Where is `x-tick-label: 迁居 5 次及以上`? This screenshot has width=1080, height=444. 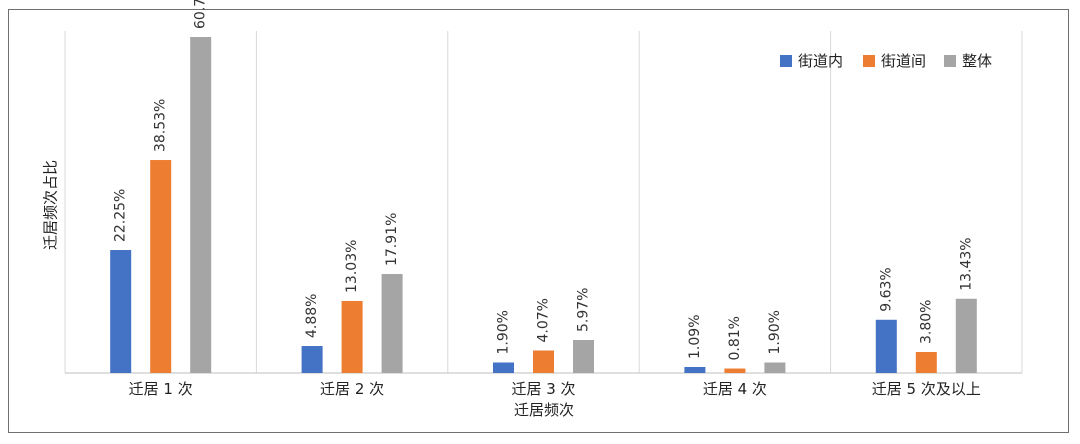
x-tick-label: 迁居 5 次及以上 is located at coordinates (926, 389).